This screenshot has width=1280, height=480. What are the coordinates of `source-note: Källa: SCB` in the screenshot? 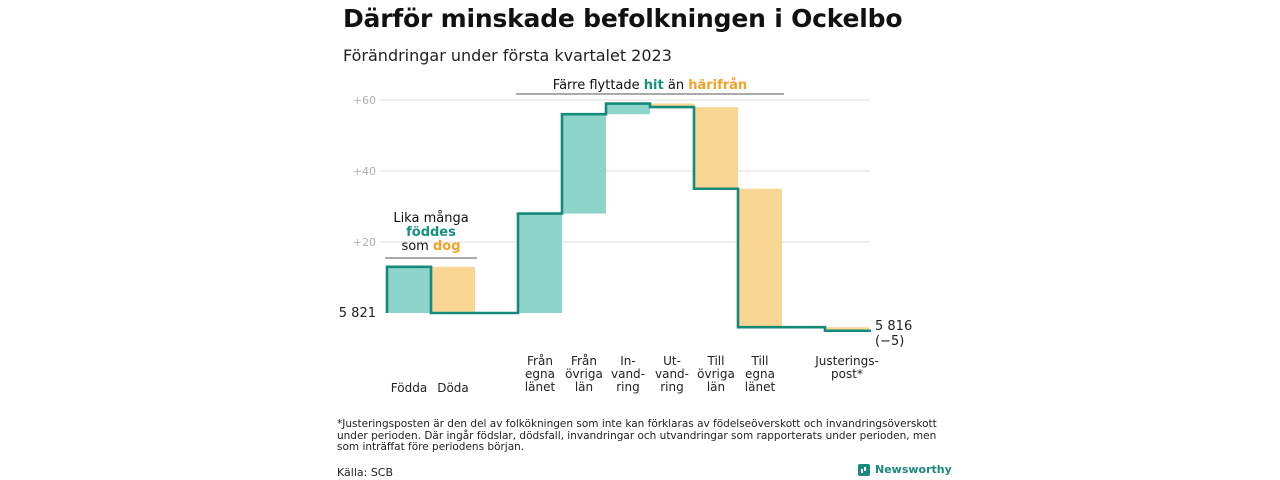 It's located at (365, 472).